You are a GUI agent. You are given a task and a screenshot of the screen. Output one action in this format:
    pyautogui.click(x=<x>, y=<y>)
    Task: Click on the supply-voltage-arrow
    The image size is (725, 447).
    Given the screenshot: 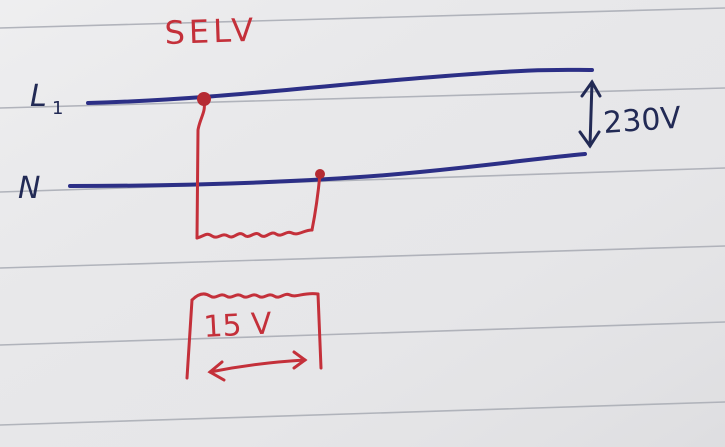 What is the action you would take?
    pyautogui.click(x=590, y=114)
    